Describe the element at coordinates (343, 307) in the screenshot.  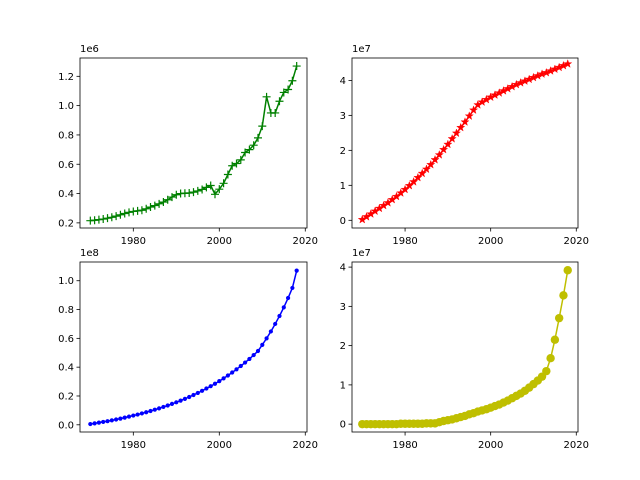
I see `subplot-4-y-tick-label: 3` at that location.